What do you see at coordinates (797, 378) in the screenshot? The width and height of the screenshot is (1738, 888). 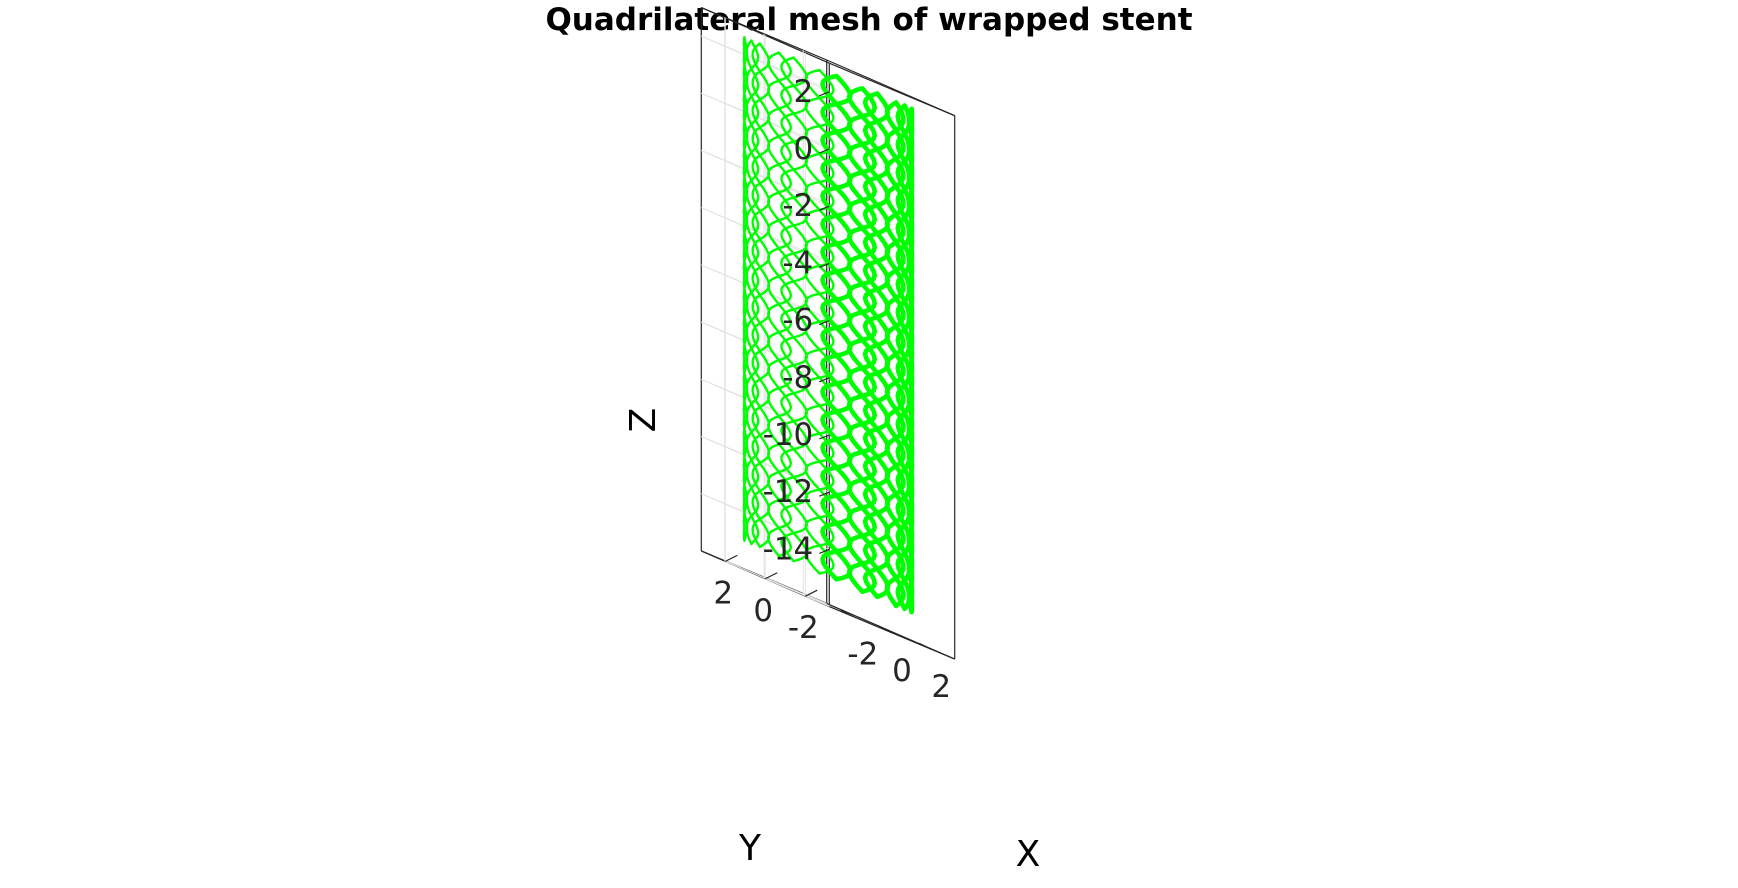 I see `z-tick-label: -8` at bounding box center [797, 378].